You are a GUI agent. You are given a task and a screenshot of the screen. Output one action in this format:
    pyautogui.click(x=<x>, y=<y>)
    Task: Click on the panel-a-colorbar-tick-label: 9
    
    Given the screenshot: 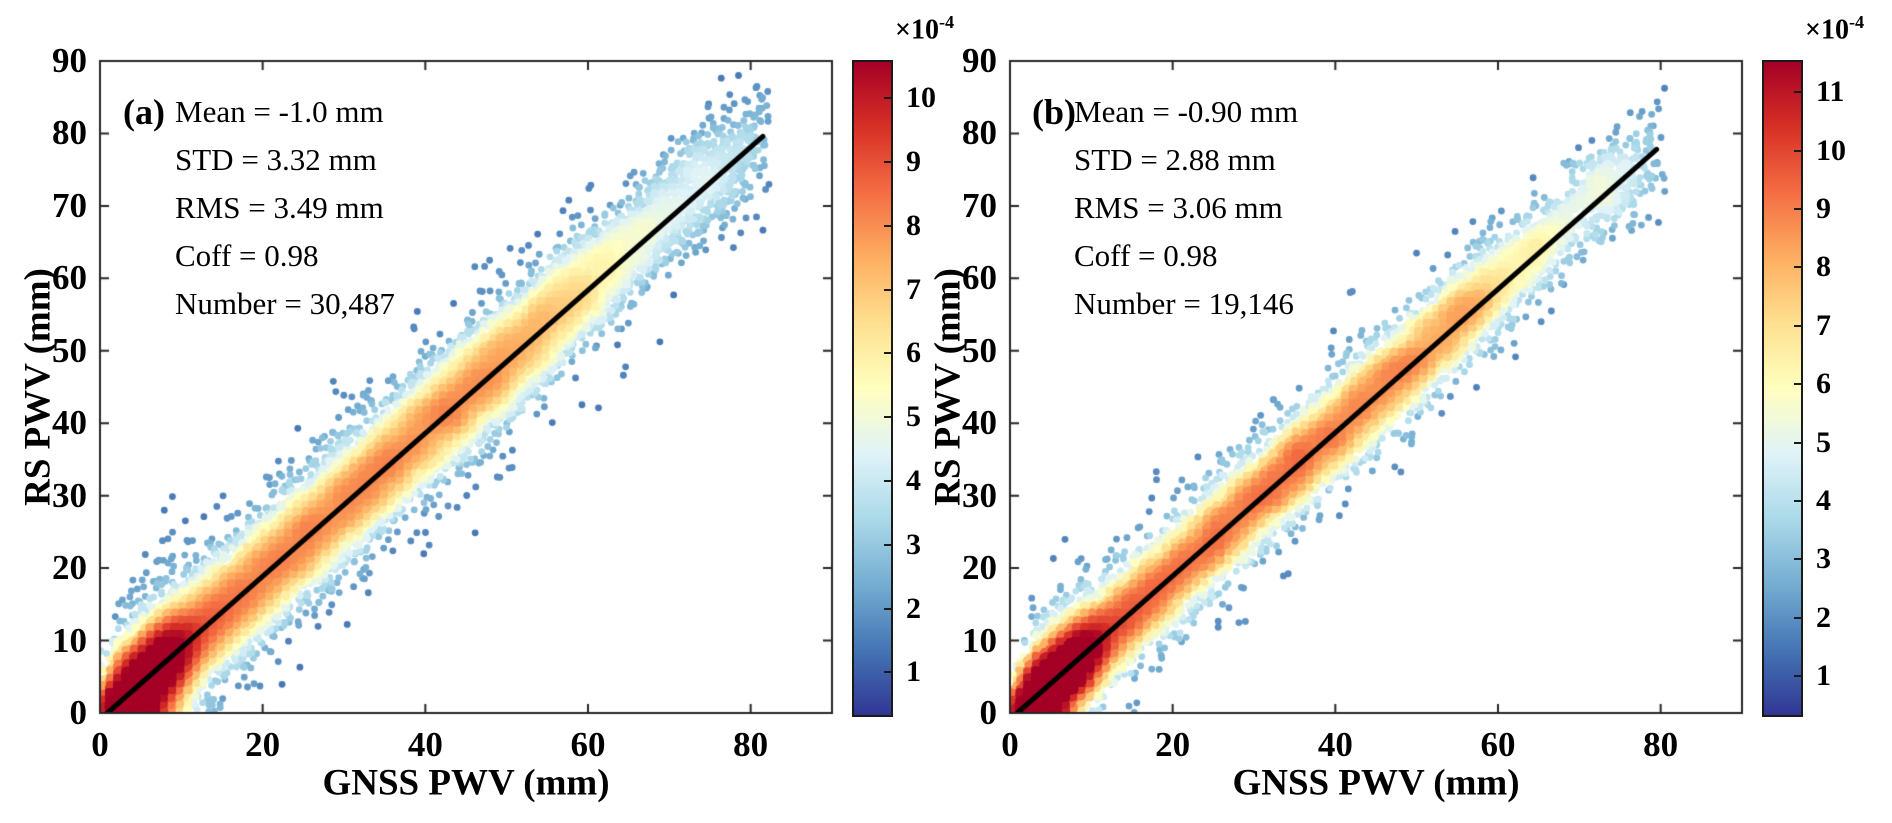 What is the action you would take?
    pyautogui.click(x=913, y=162)
    